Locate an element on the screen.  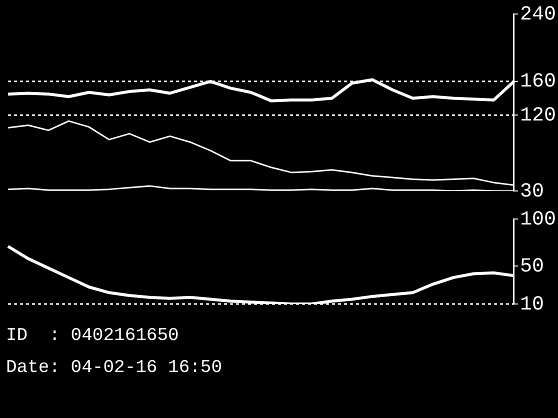
y-tick-label: 30 is located at coordinates (532, 192).